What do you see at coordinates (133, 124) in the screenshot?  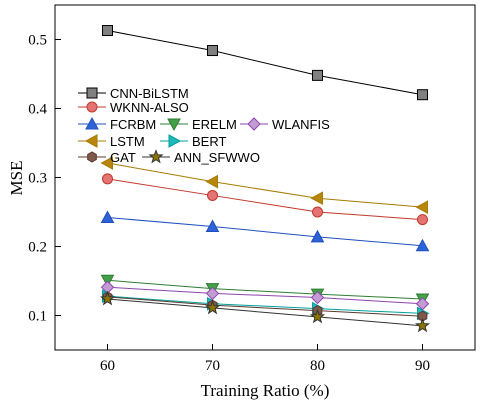 I see `legend-label: FCRBM` at bounding box center [133, 124].